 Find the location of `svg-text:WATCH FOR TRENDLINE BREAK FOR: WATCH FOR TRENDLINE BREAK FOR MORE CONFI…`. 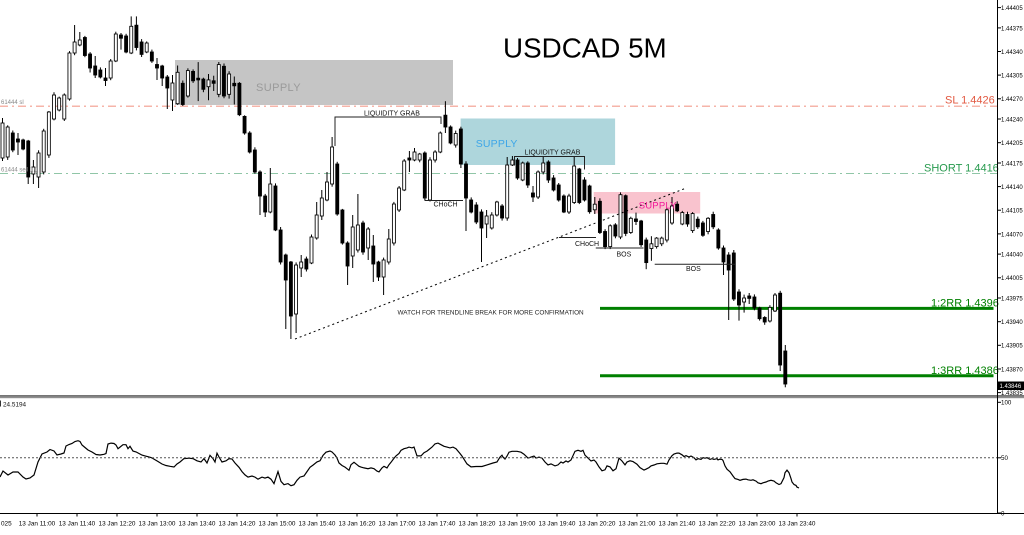

svg-text:WATCH FOR TRENDLINE BREAK FOR: WATCH FOR TRENDLINE BREAK FOR MORE CONFI… is located at coordinates (491, 313).